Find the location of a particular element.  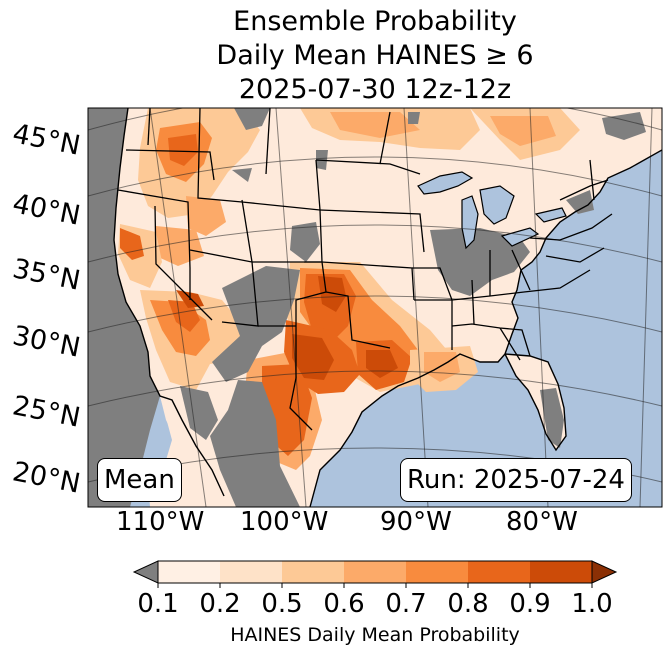

colorbar-tick-label: 0.9 is located at coordinates (530, 604).